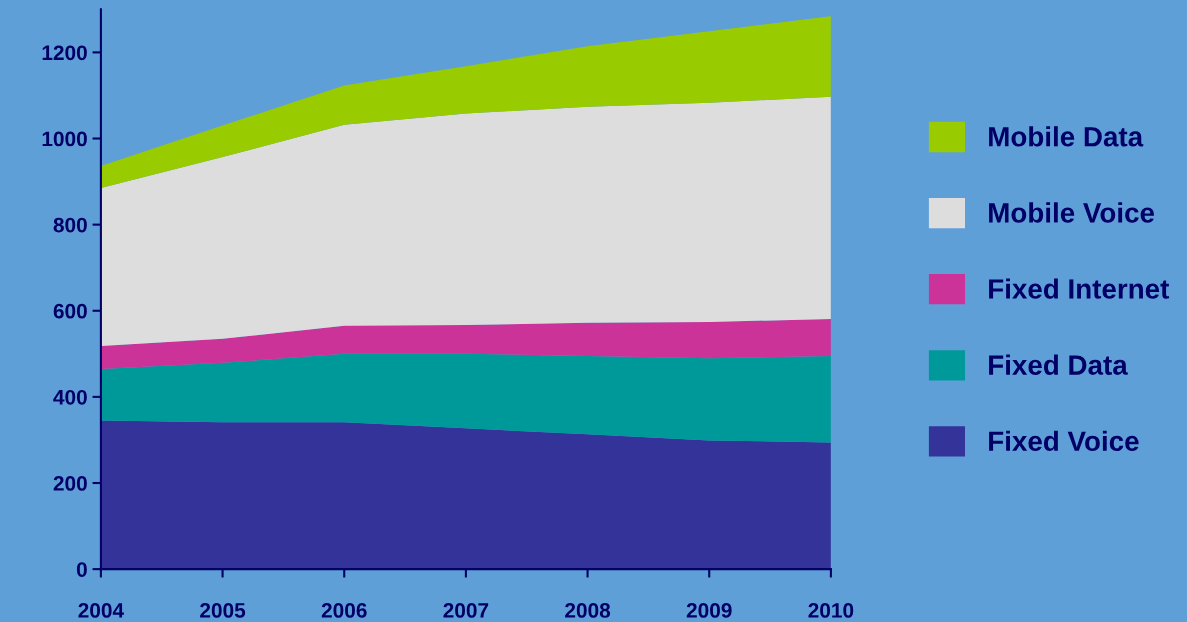  What do you see at coordinates (64, 53) in the screenshot?
I see `y-tick-label: 1200` at bounding box center [64, 53].